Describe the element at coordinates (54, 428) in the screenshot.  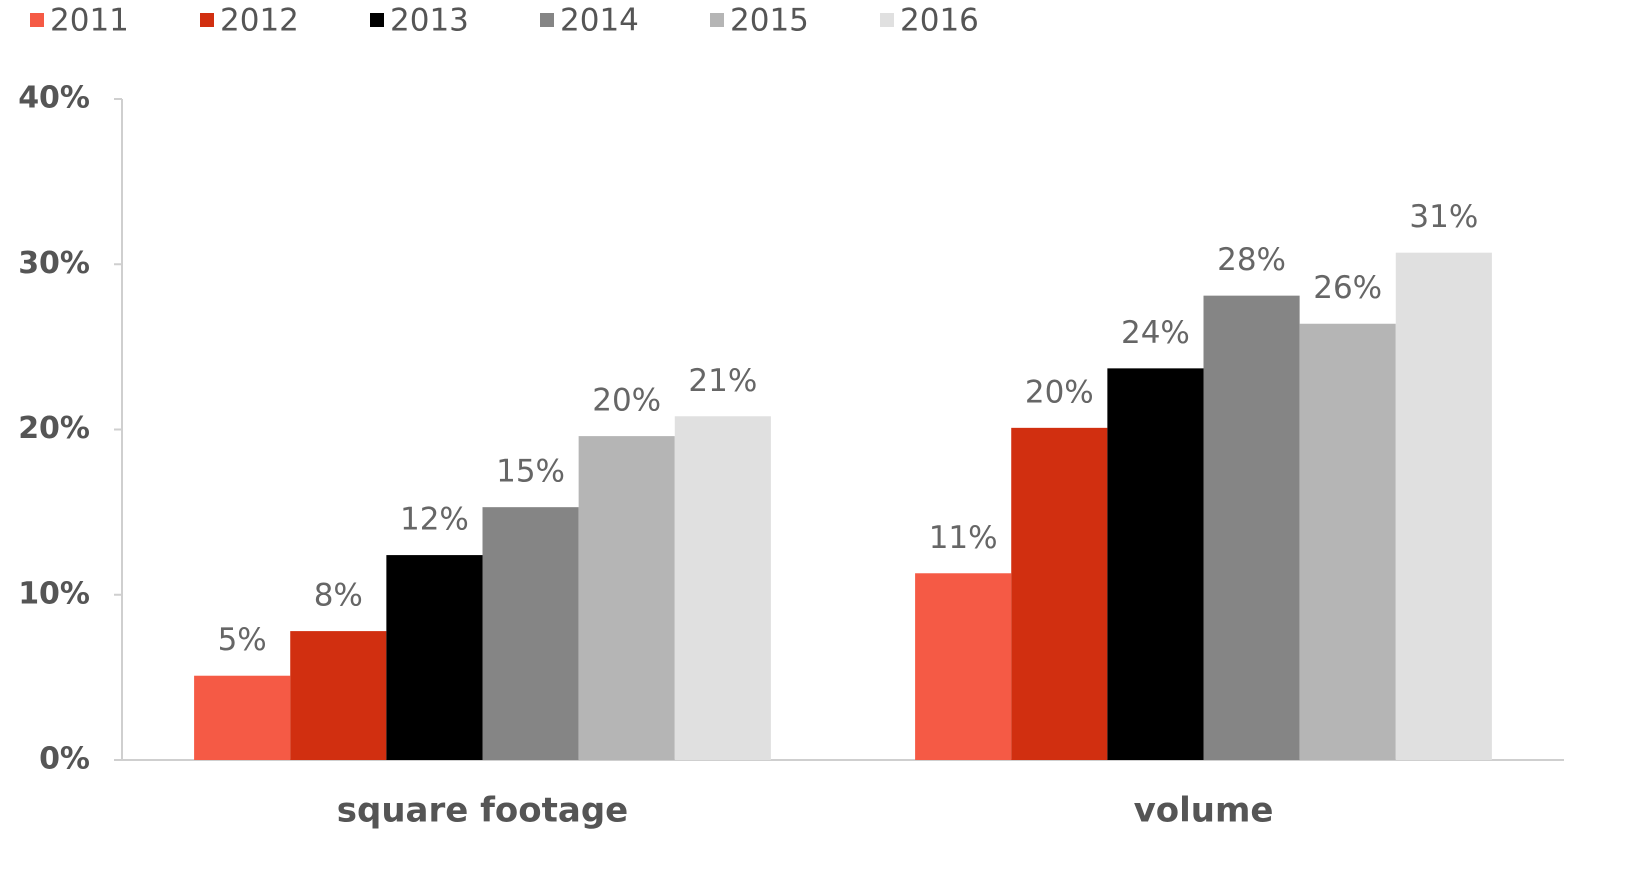
I see `y-tick-label: 20%` at that location.